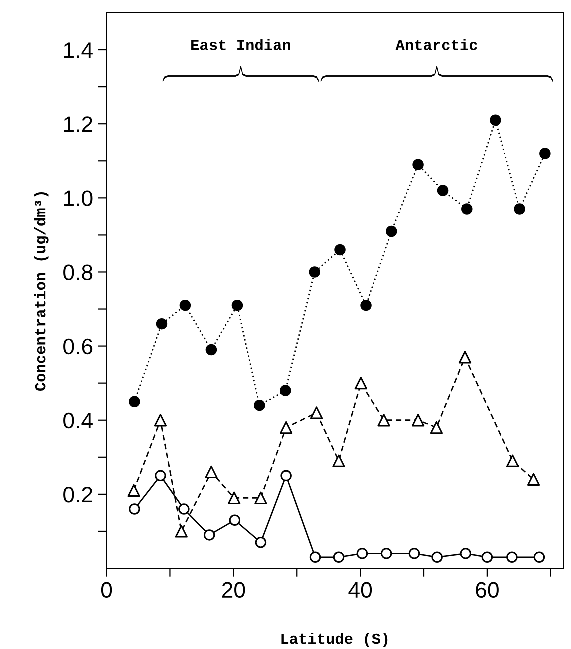  Describe the element at coordinates (106, 590) in the screenshot. I see `x-tick-label: 0` at that location.